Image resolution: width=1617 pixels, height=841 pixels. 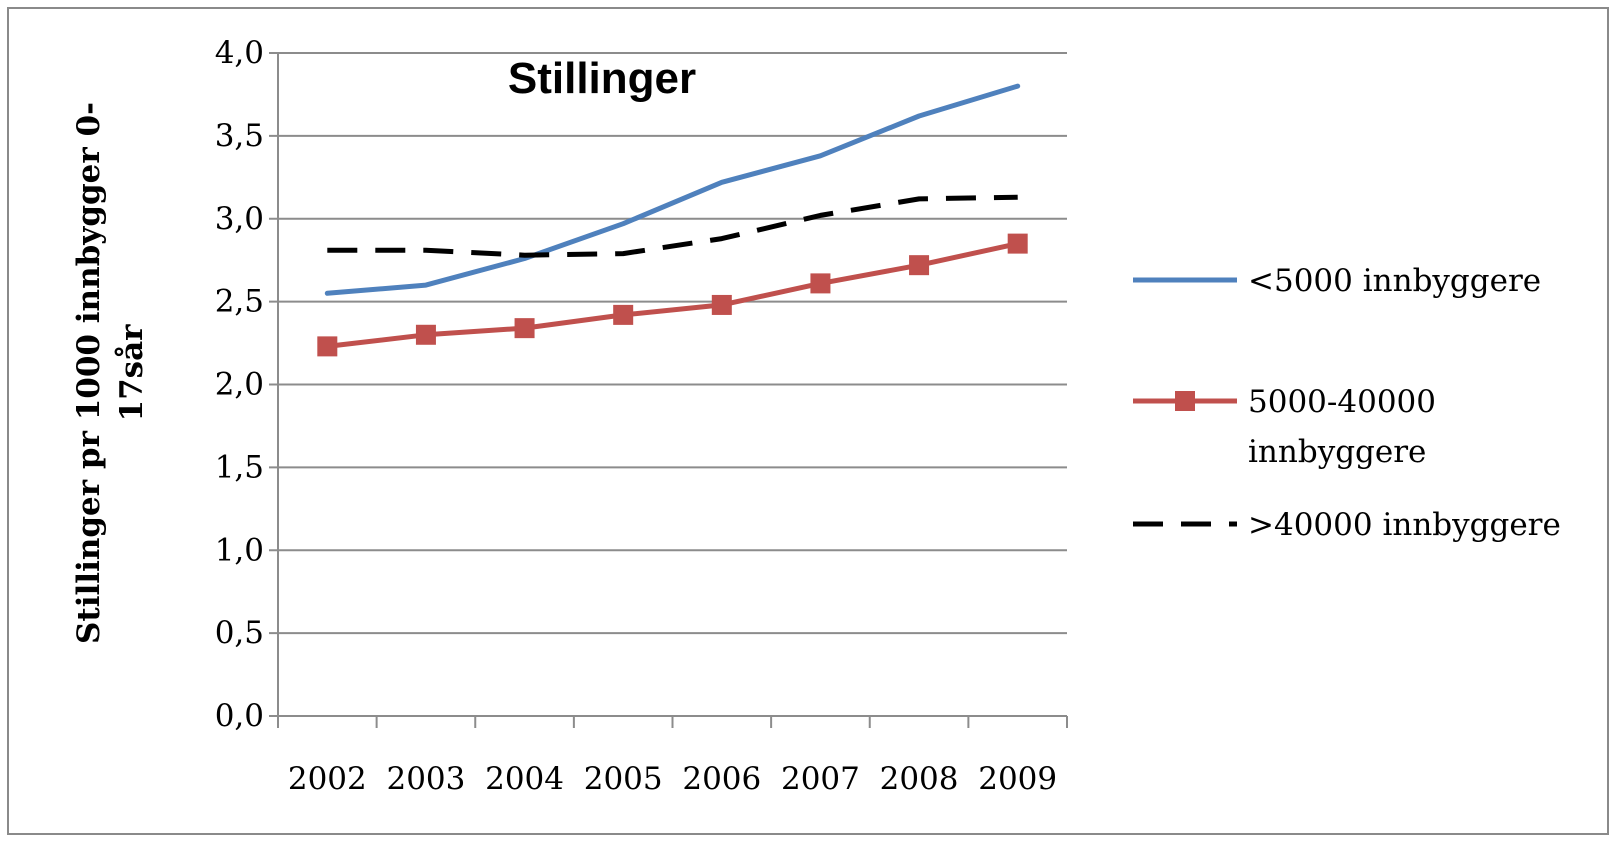 I want to click on x-tick-label: 2004, so click(x=524, y=779).